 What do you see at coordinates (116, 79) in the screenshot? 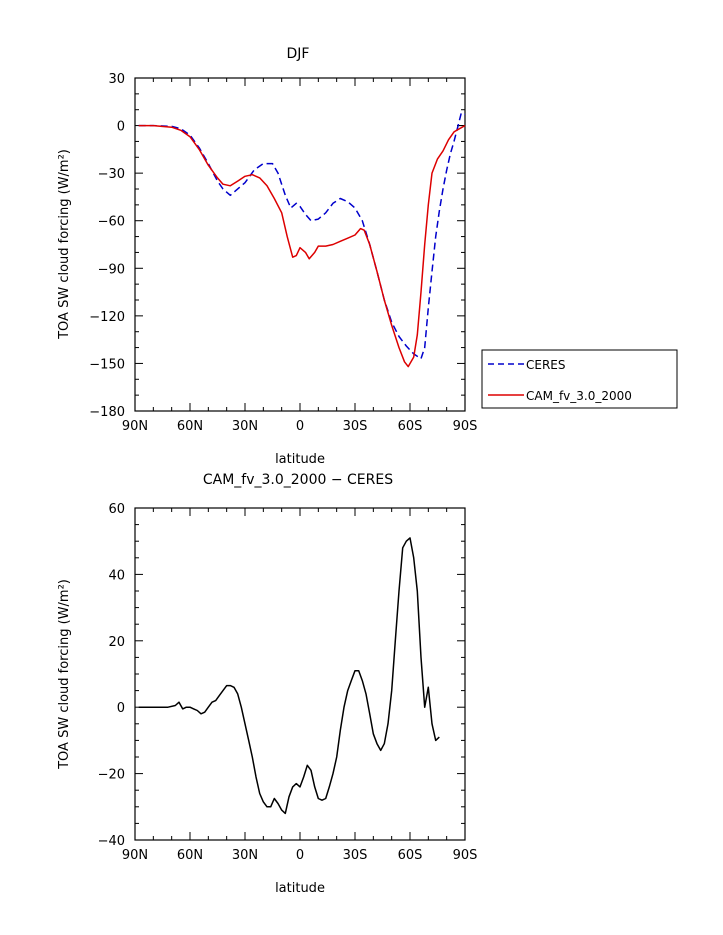
I see `y-tick-label: 30` at bounding box center [116, 79].